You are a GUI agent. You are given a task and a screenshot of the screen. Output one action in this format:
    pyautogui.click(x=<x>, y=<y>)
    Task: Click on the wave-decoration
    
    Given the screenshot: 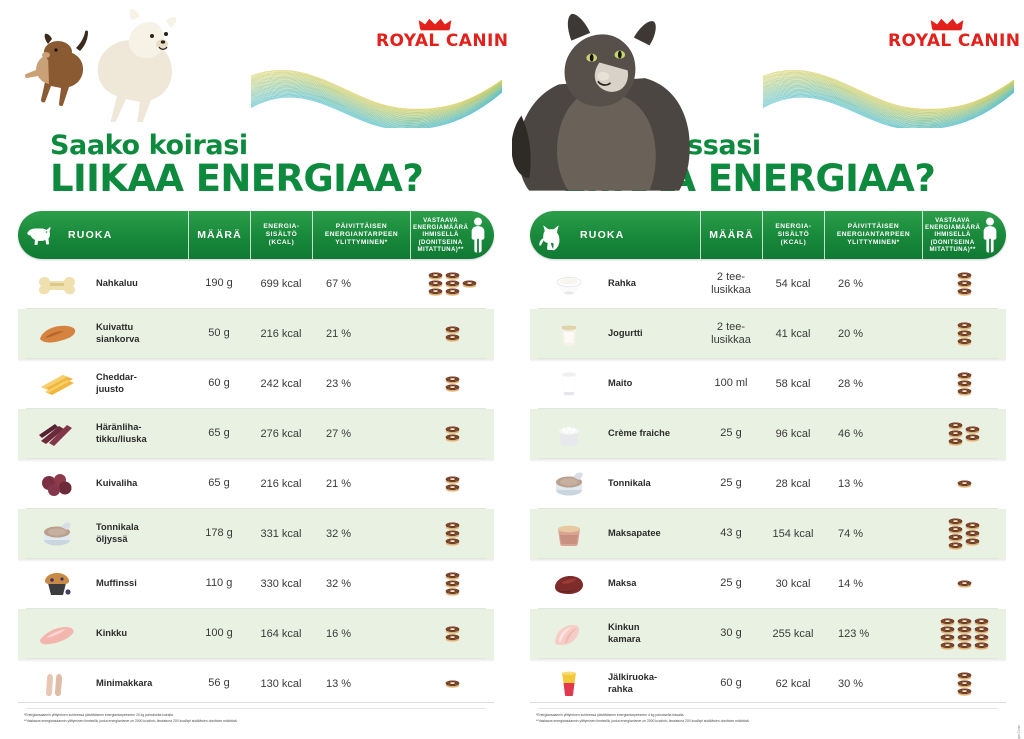 What is the action you would take?
    pyautogui.click(x=376, y=90)
    